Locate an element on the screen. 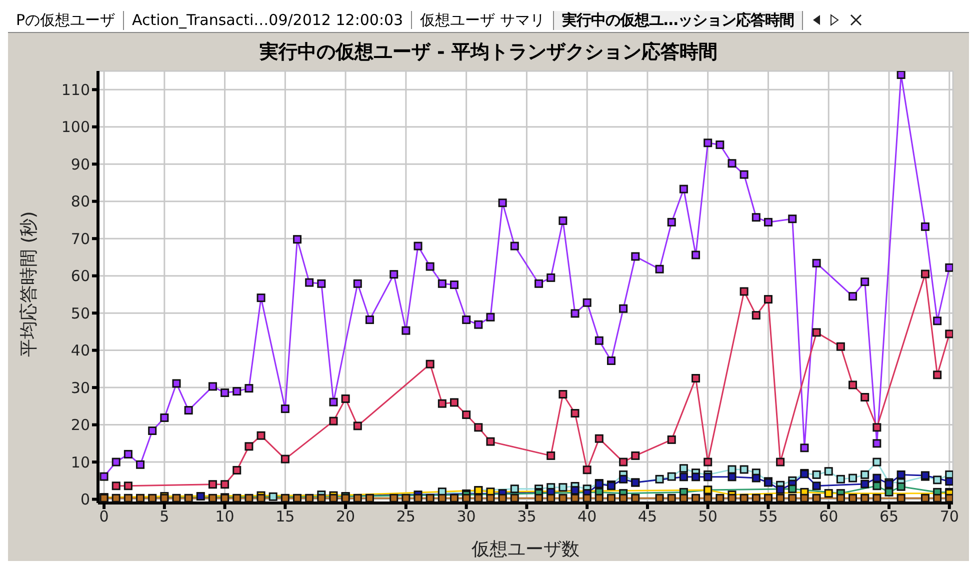 The image size is (977, 569). x-tick-label: 10 is located at coordinates (224, 517).